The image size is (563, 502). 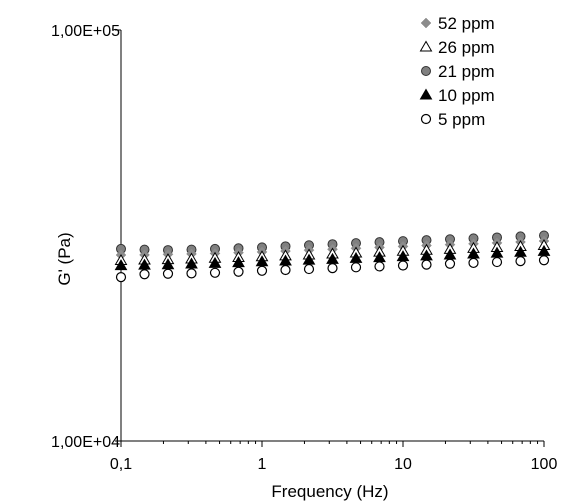 What do you see at coordinates (85, 442) in the screenshot?
I see `y-tick-label: 1,00E+04` at bounding box center [85, 442].